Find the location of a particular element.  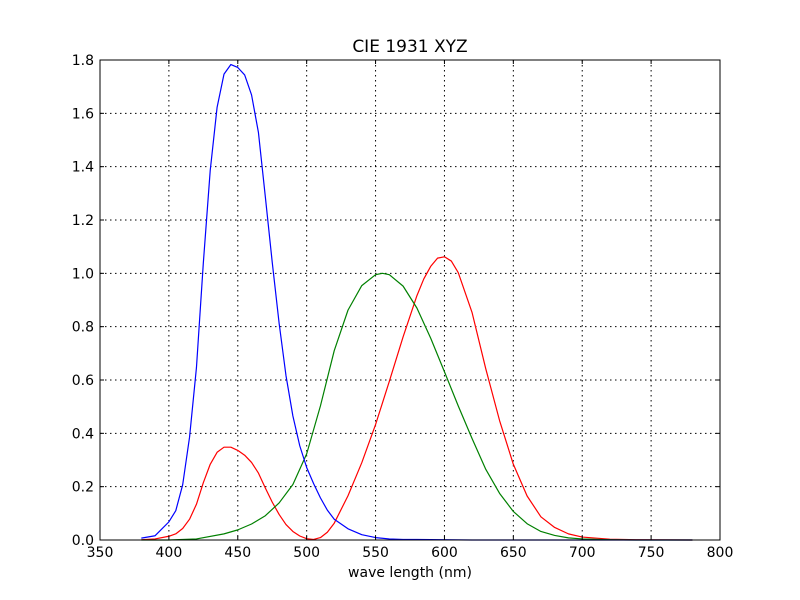

x-tick-label: 550 is located at coordinates (375, 553).